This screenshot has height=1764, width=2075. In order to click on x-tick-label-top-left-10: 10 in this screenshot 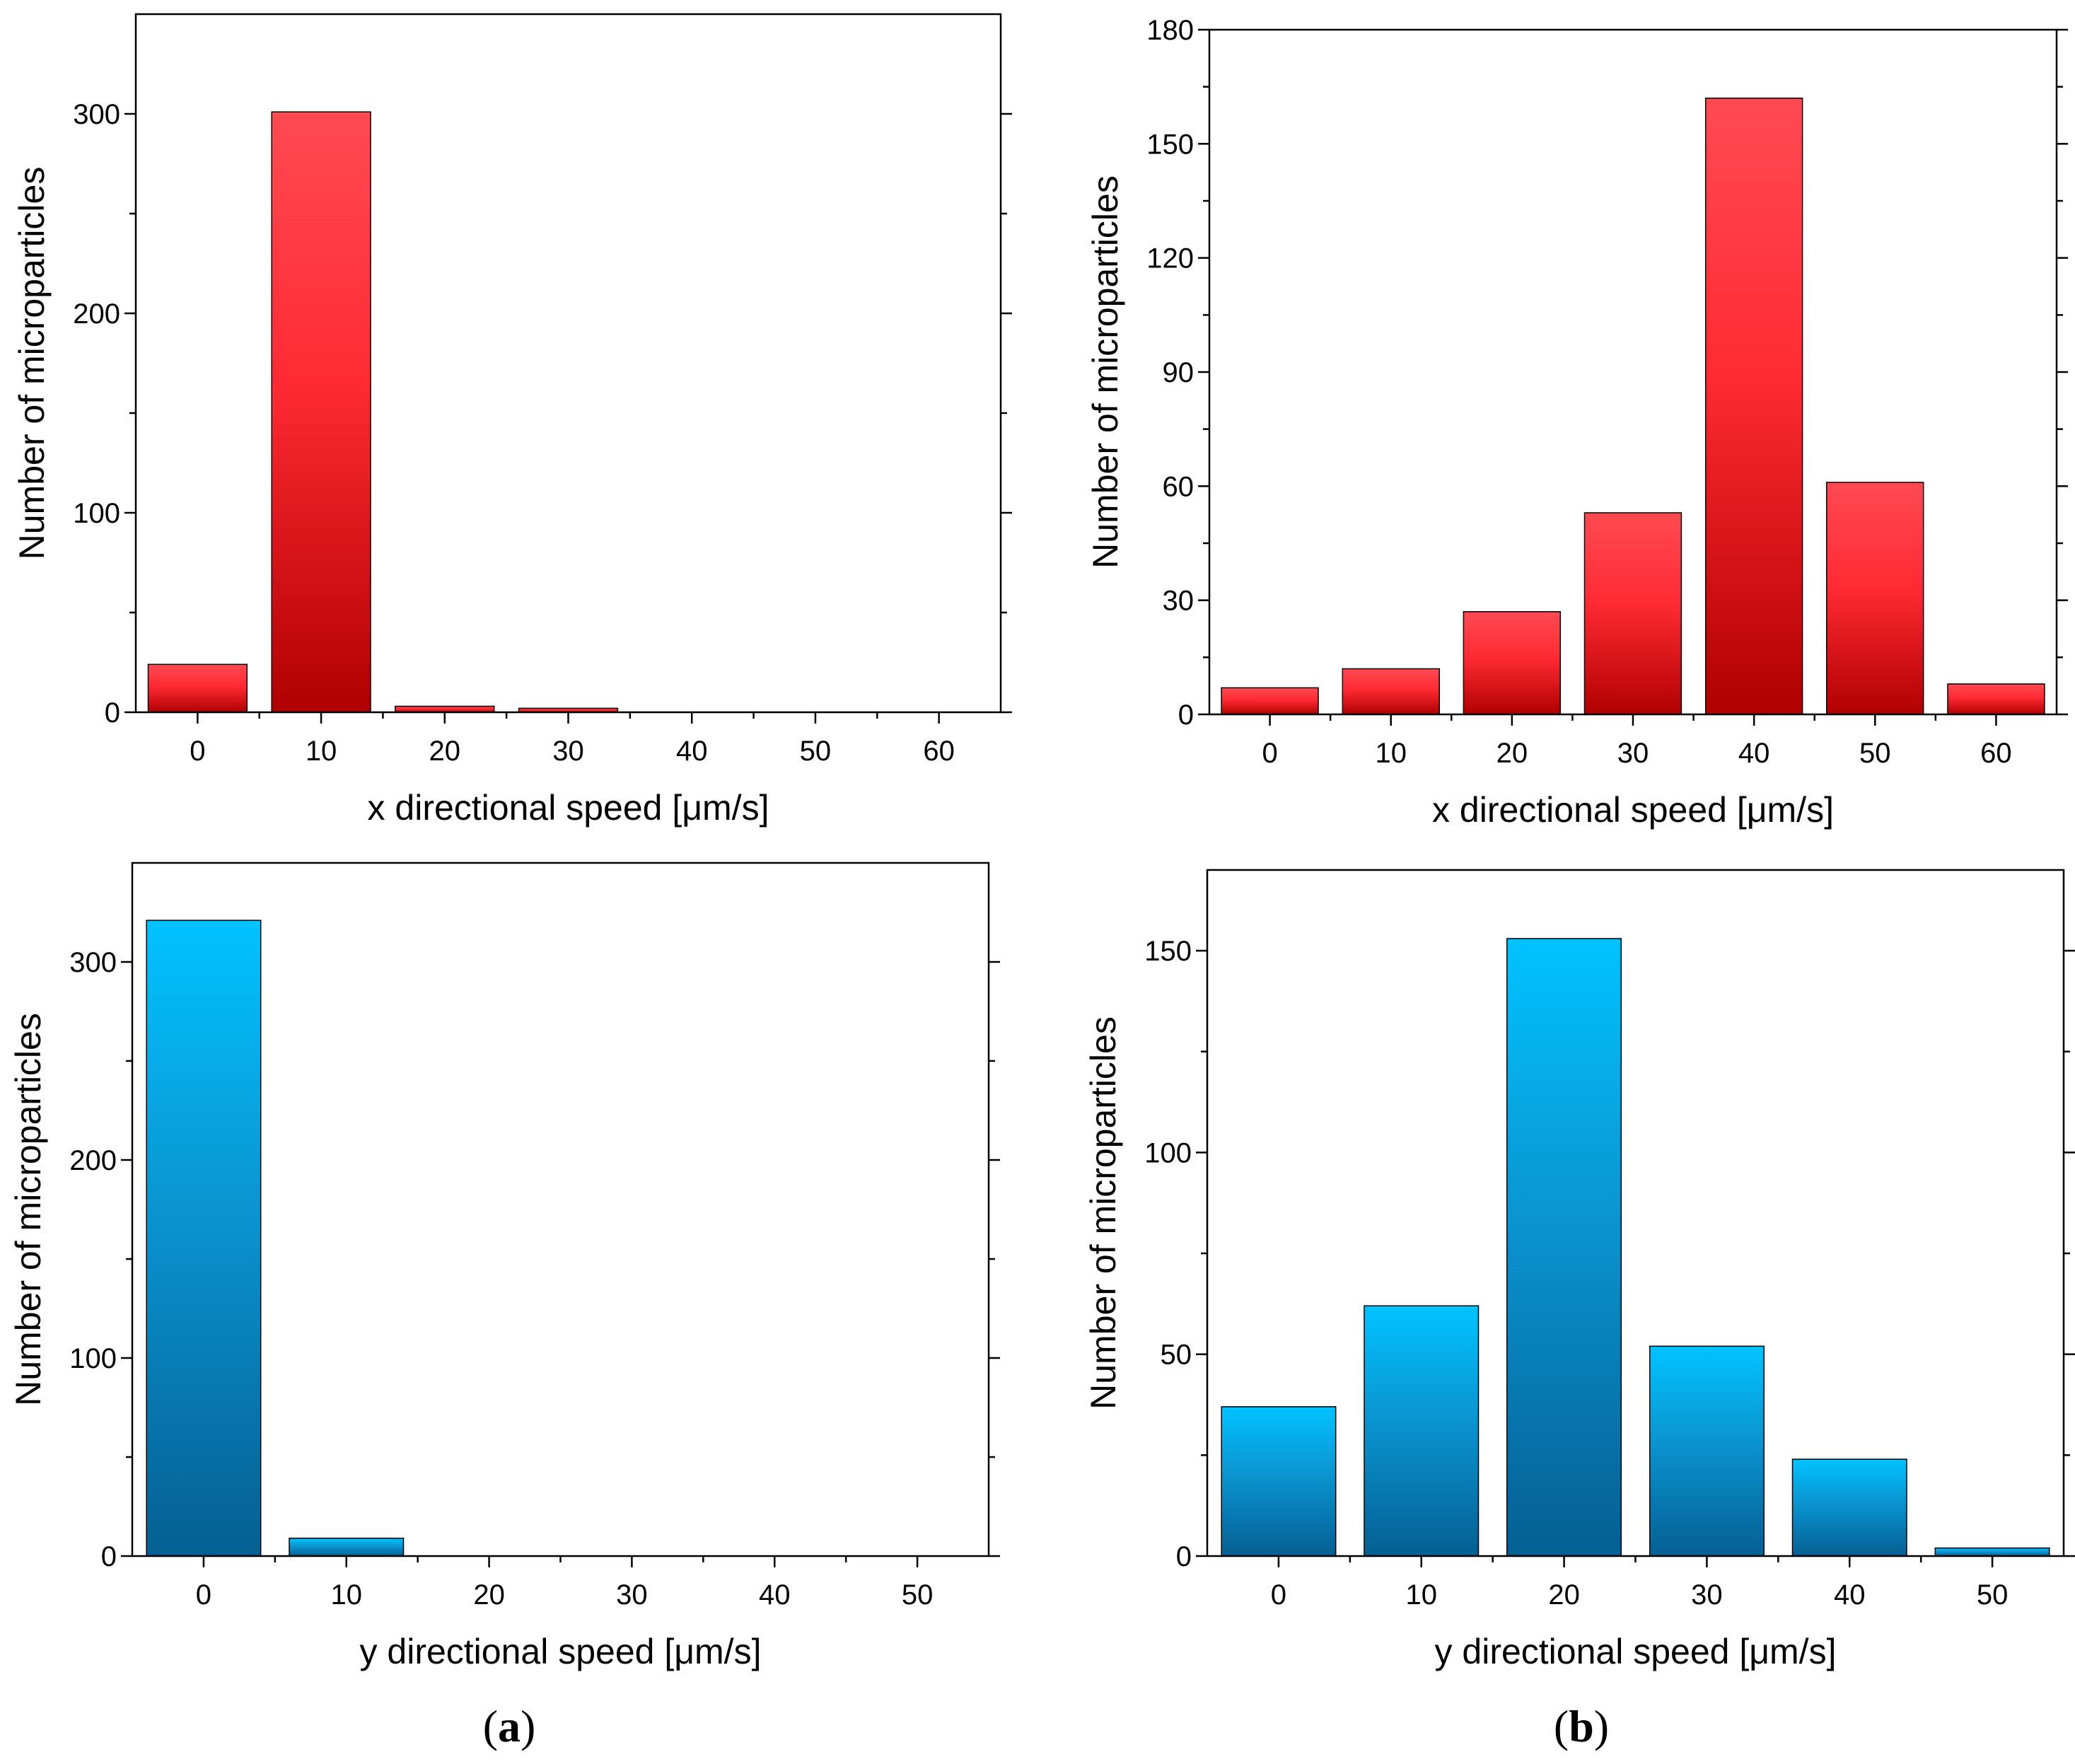, I will do `click(321, 751)`.